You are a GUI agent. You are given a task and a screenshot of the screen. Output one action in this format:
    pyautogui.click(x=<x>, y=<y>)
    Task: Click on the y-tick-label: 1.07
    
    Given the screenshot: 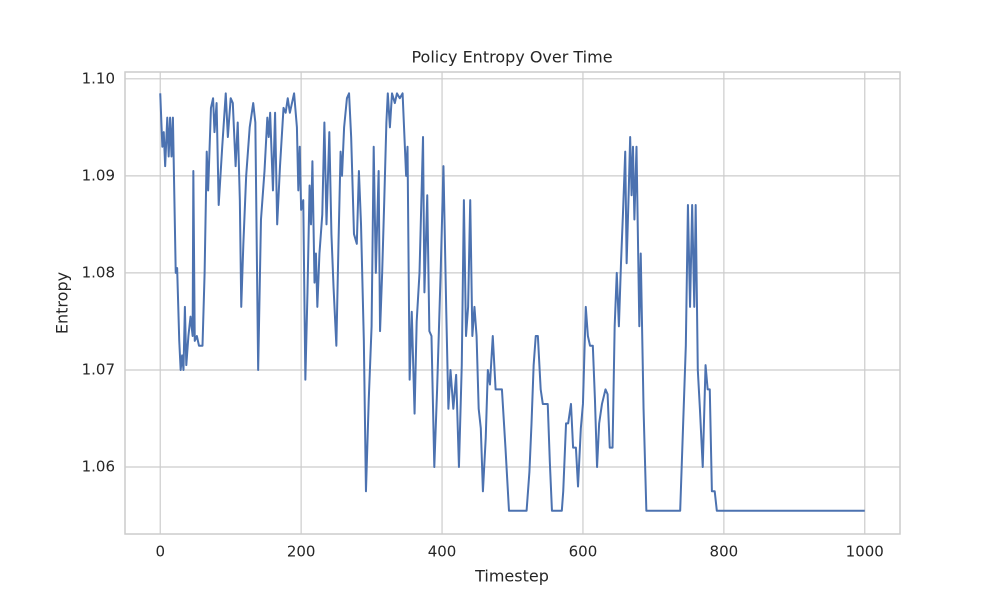 What is the action you would take?
    pyautogui.click(x=98, y=369)
    